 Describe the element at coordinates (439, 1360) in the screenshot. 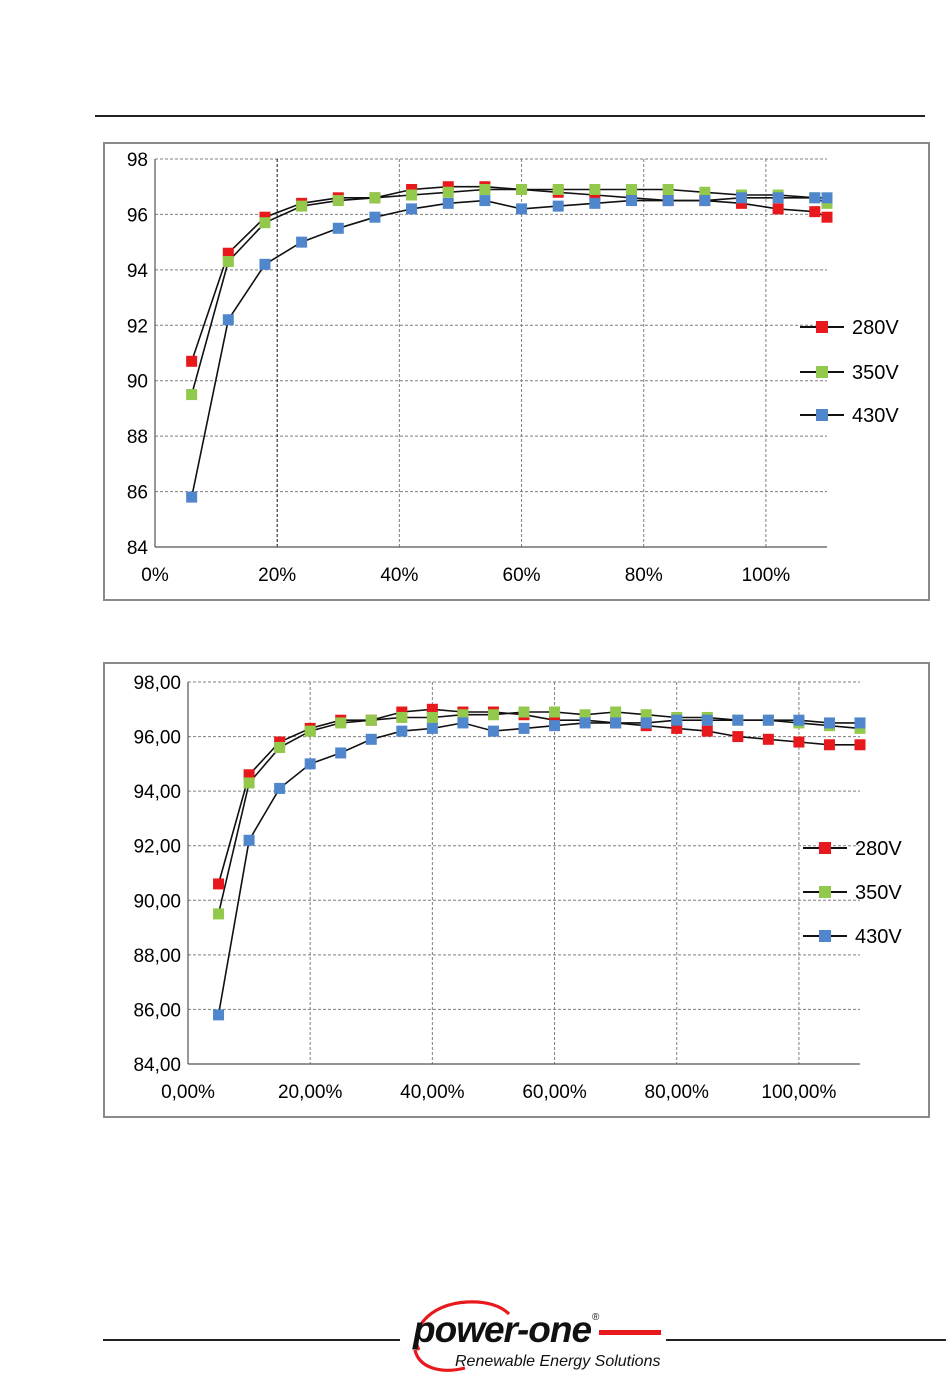

I see `logo-swoosh-bottom` at that location.